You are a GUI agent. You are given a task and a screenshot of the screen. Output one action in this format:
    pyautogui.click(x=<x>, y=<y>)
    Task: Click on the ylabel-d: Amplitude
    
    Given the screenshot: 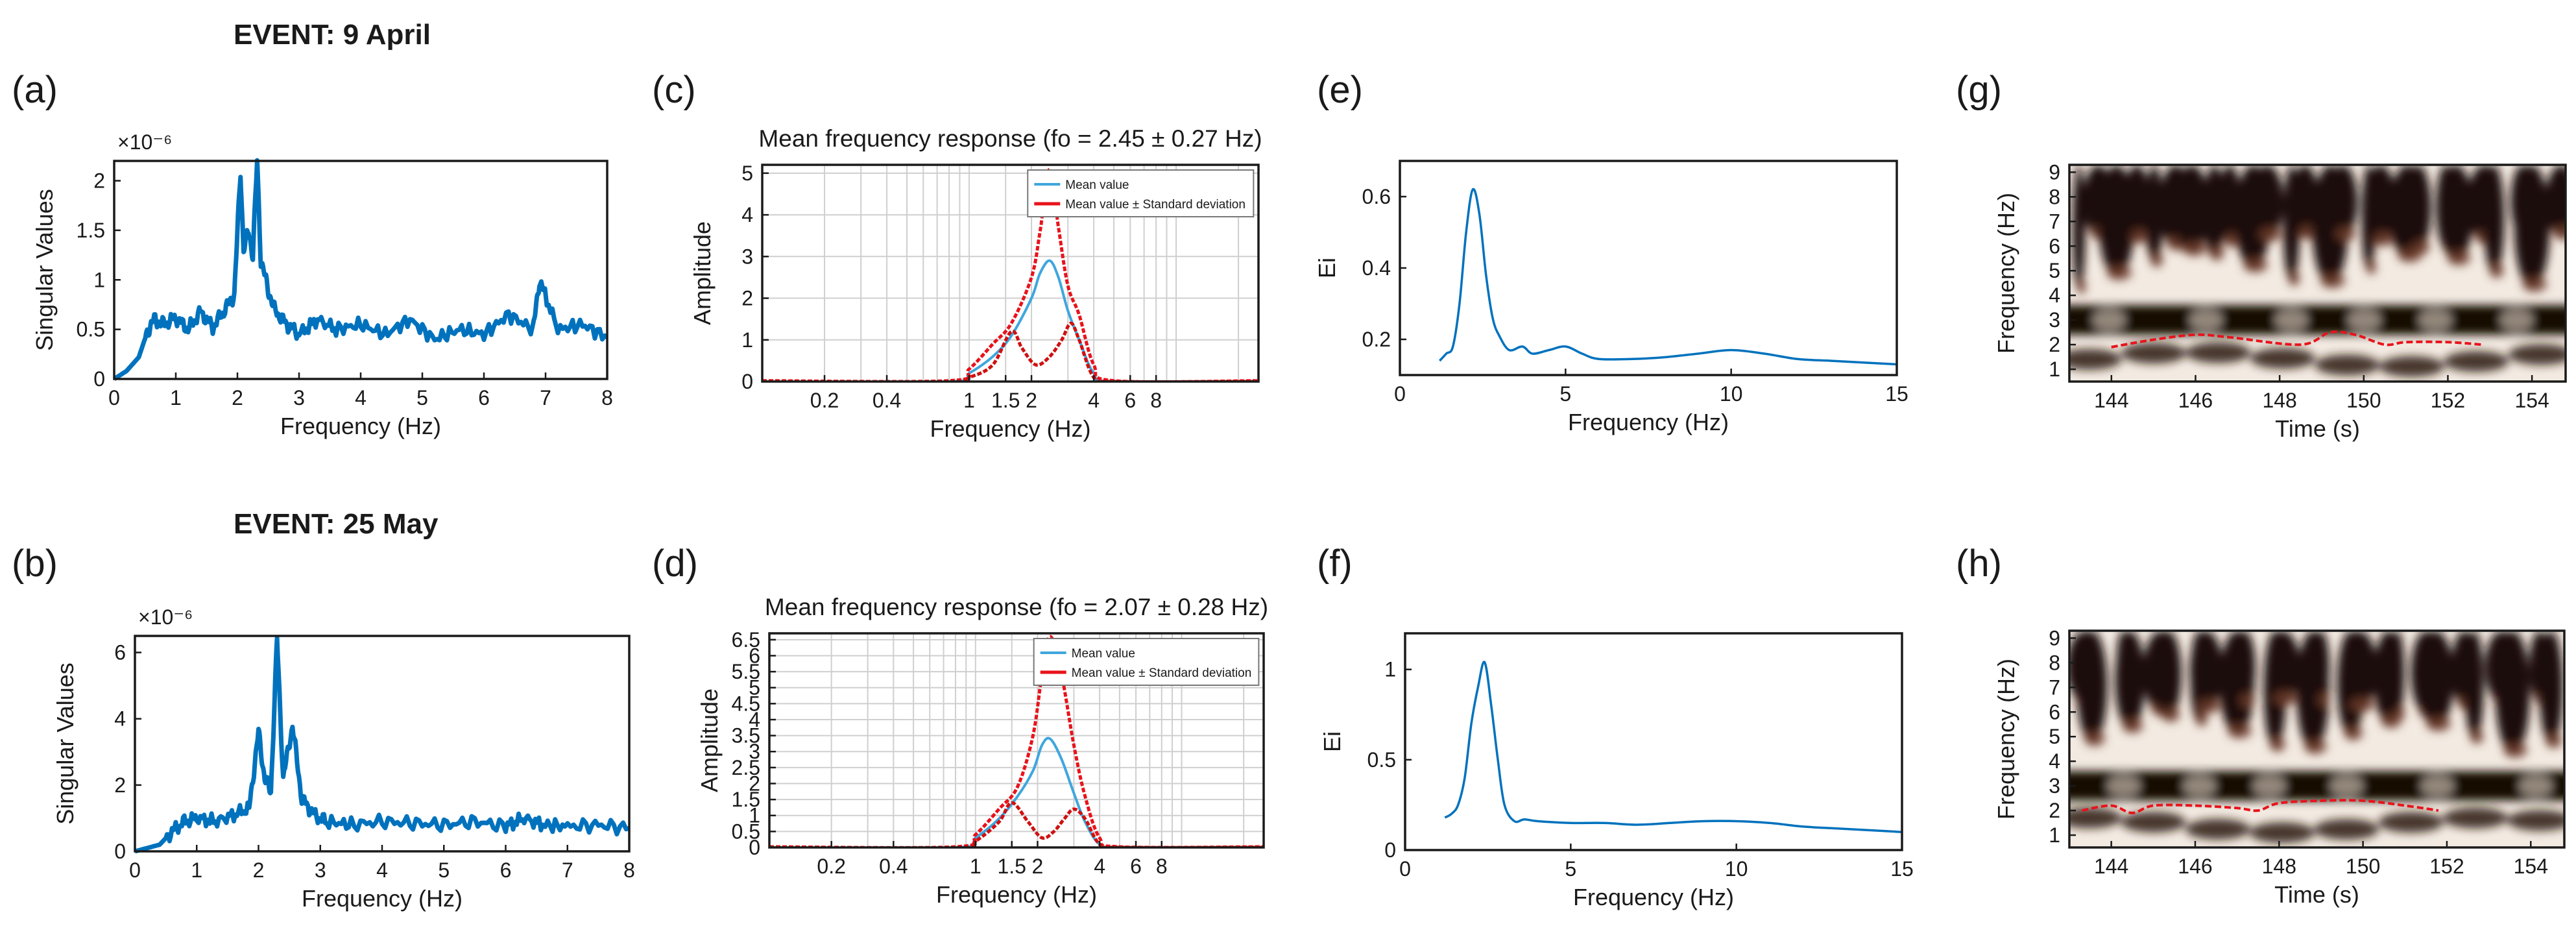 What is the action you would take?
    pyautogui.click(x=709, y=740)
    